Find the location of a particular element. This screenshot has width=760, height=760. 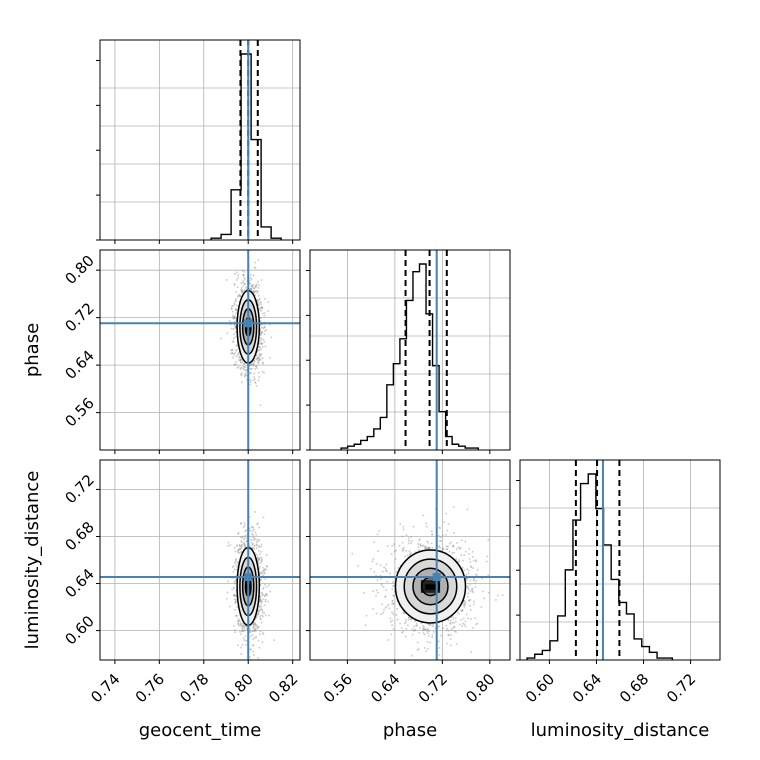

histogram-geocent_time is located at coordinates (246, 146).